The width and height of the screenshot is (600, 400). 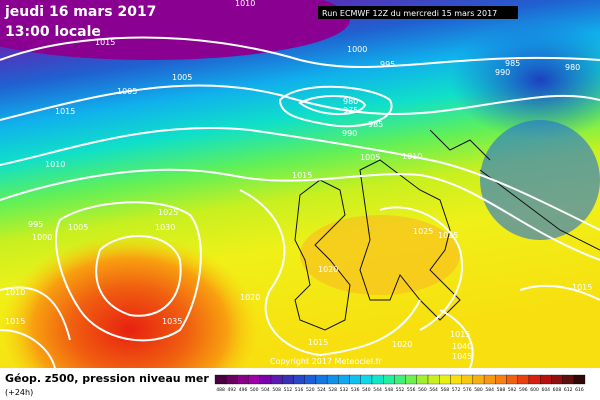 What do you see at coordinates (478, 390) in the screenshot?
I see `scale-label: 580` at bounding box center [478, 390].